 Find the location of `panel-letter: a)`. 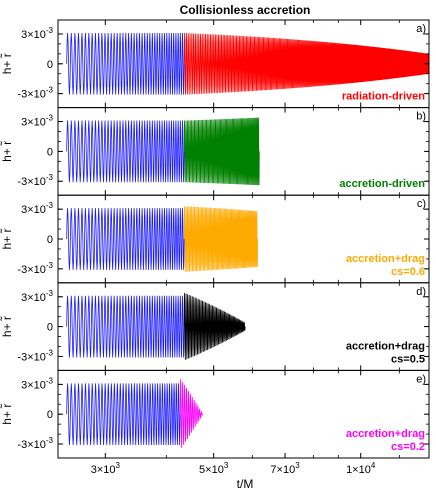

panel-letter: a) is located at coordinates (421, 29).